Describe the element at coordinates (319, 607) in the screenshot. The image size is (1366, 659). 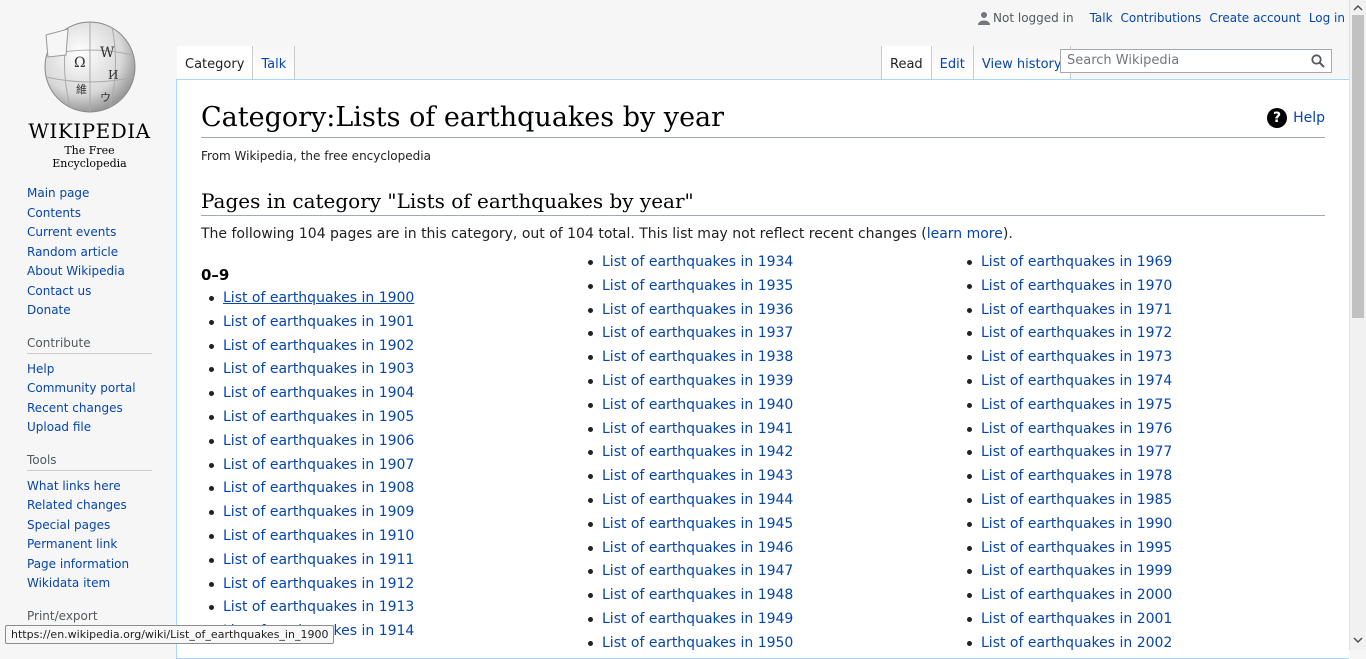
I see `category-page-link: List of earthquakes in 1913` at that location.